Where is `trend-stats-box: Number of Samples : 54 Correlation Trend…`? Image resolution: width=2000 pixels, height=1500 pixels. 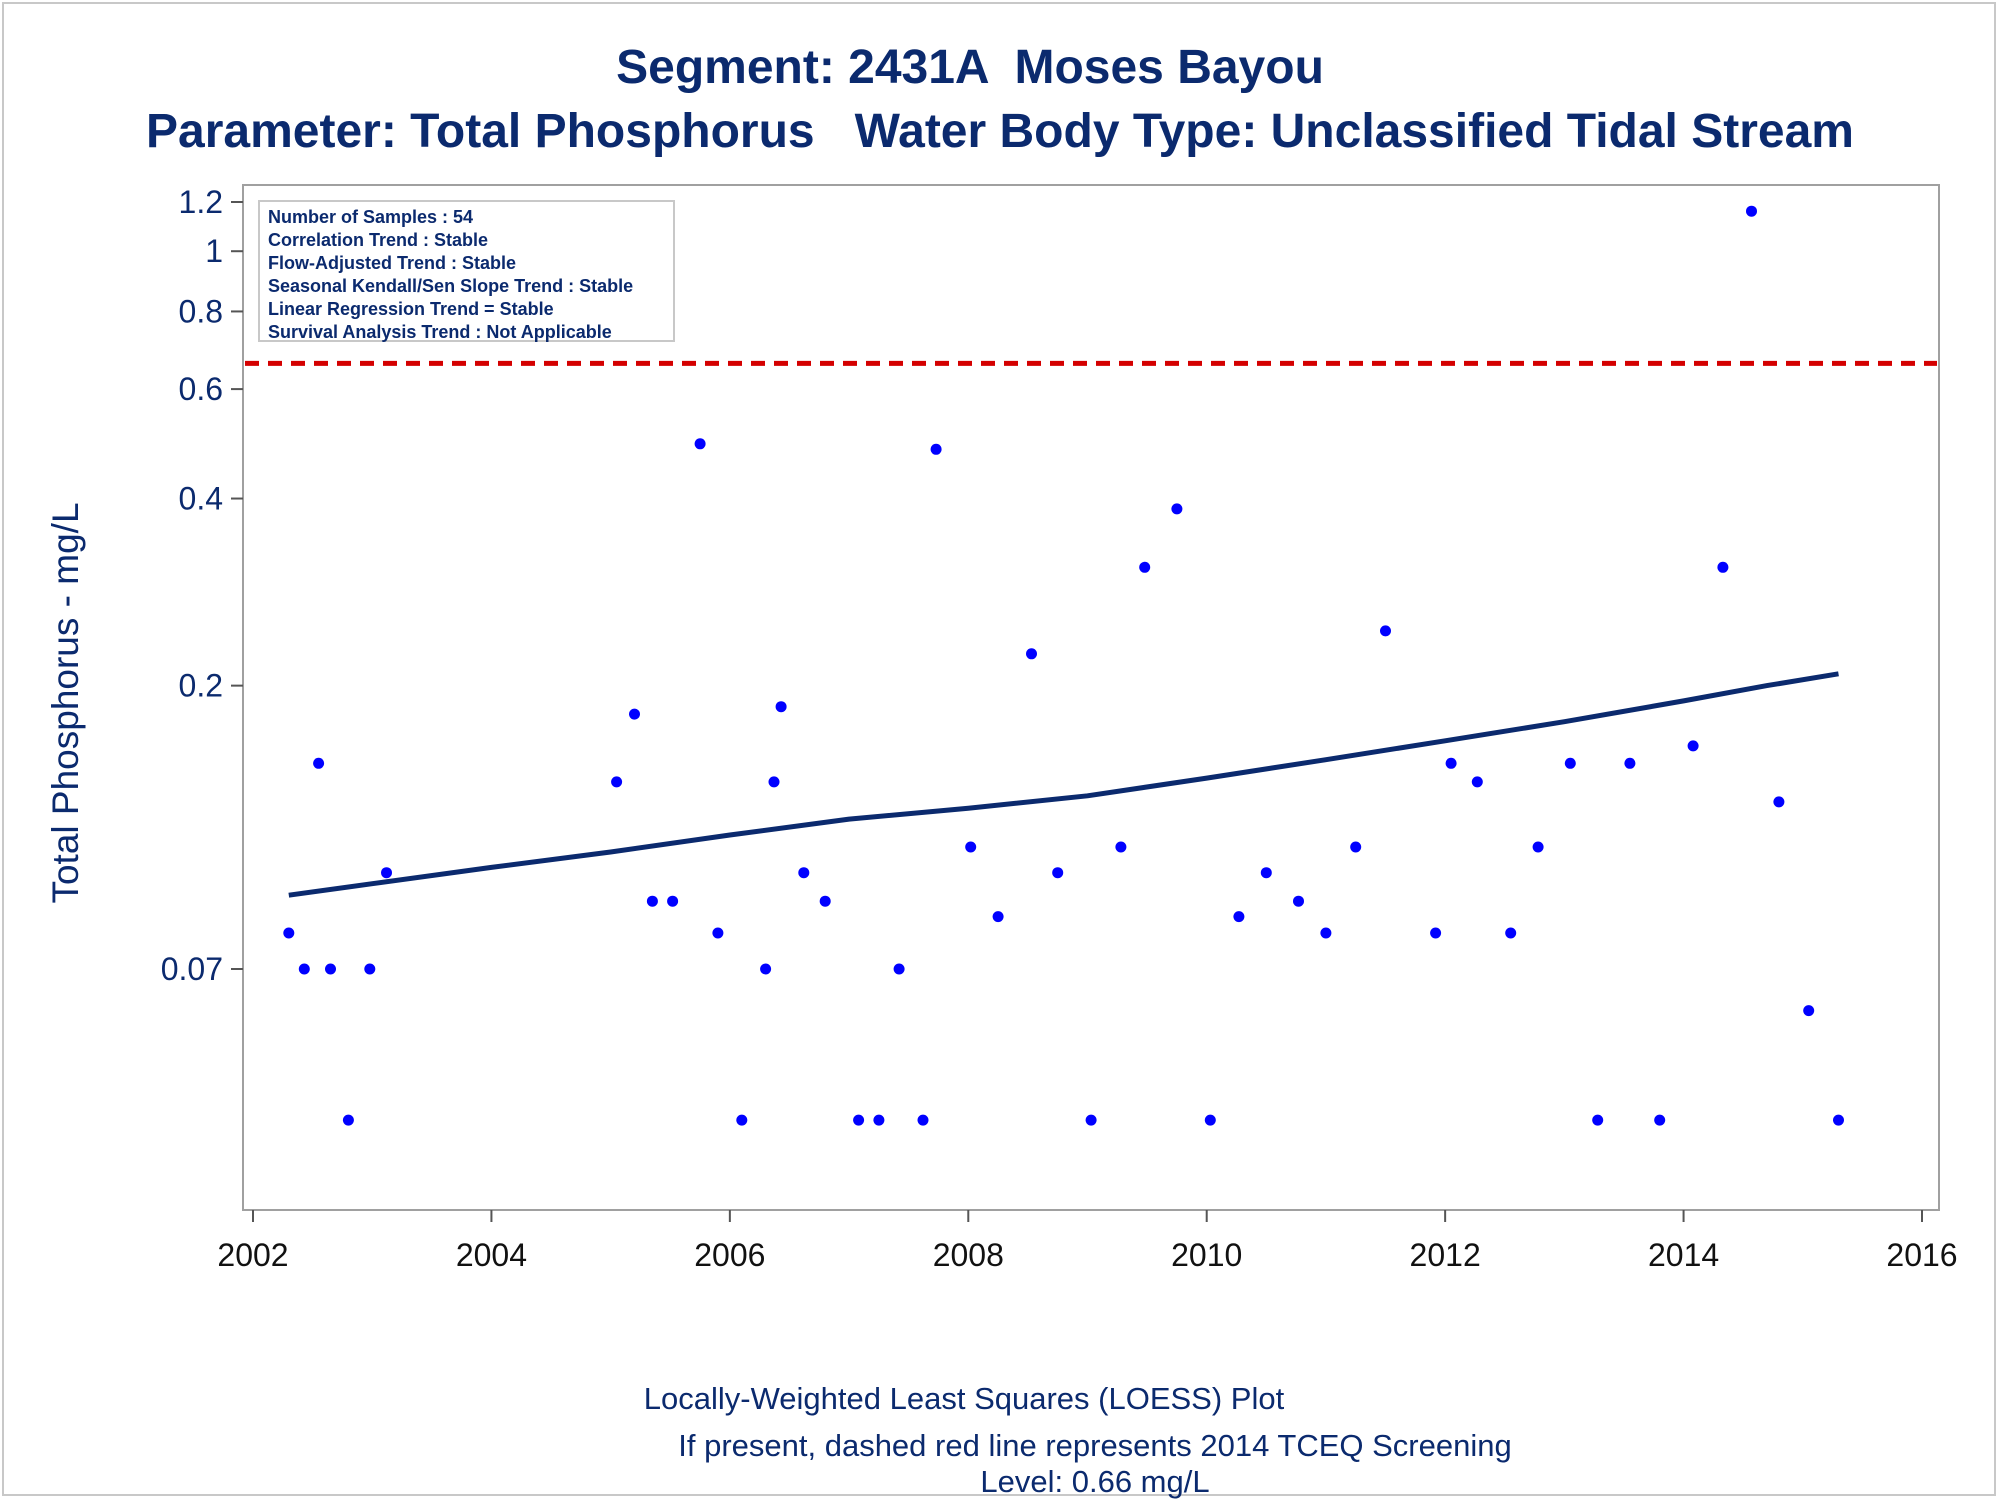
trend-stats-box: Number of Samples : 54 Correlation Trend… is located at coordinates (466, 271).